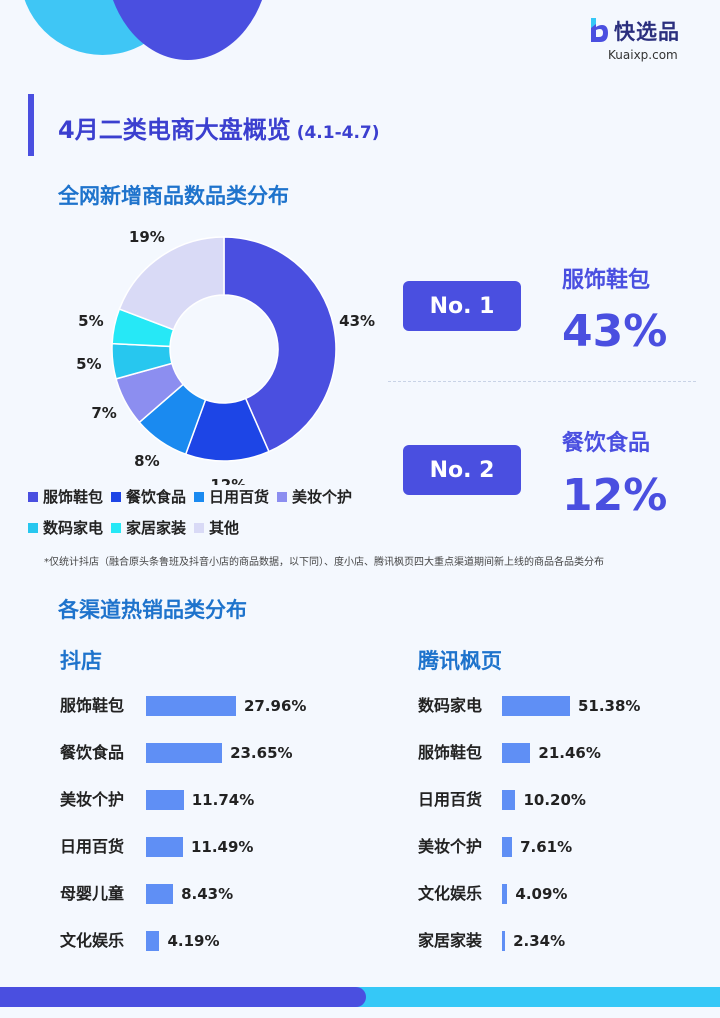 The width and height of the screenshot is (720, 1018). Describe the element at coordinates (156, 497) in the screenshot. I see `legend-label: 餐饮食品` at that location.